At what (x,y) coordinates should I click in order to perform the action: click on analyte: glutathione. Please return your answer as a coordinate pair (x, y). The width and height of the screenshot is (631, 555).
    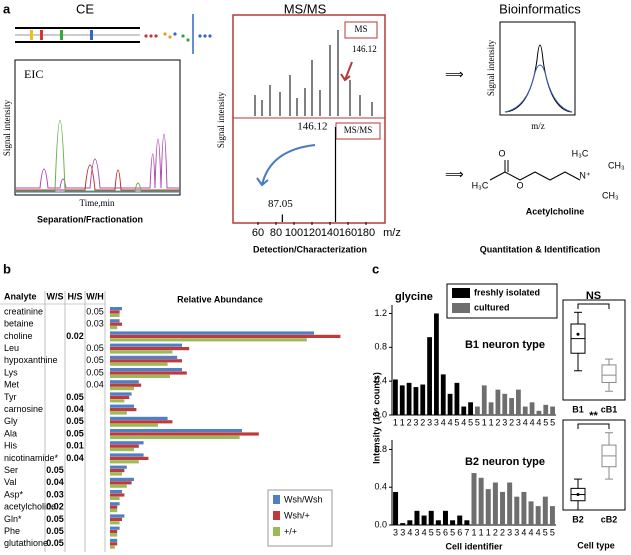
    Looking at the image, I should click on (26, 543).